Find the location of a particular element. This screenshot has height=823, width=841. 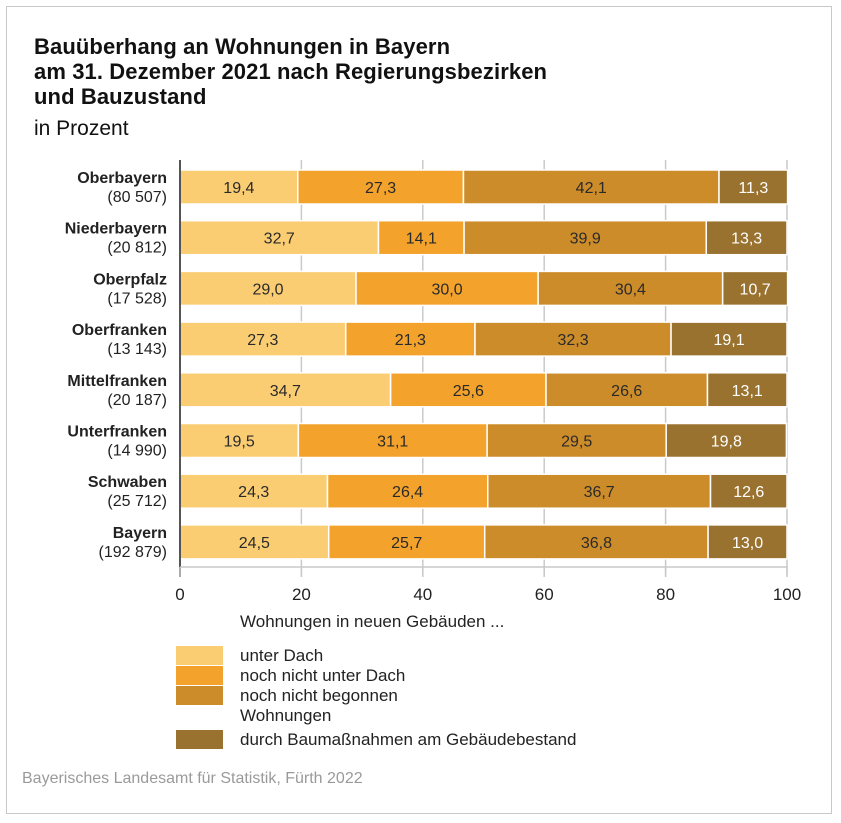

legend-item-gebaeudebestand: durch Baumaßnahmen am Gebäudebestand is located at coordinates (476, 740).